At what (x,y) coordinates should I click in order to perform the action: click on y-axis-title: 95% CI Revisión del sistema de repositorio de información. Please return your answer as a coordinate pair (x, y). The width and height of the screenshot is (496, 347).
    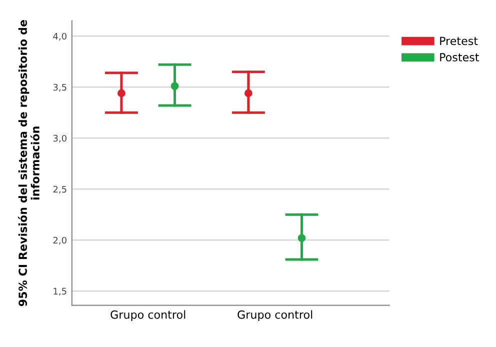
    Looking at the image, I should click on (29, 163).